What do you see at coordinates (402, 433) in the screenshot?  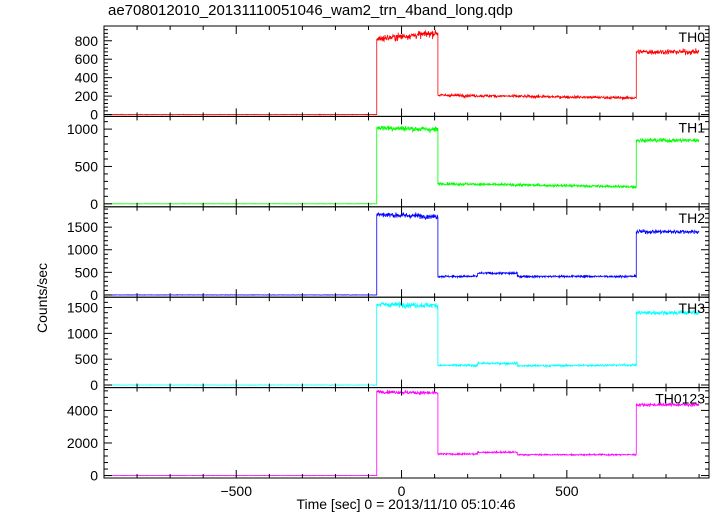 I see `series-line-th0123` at bounding box center [402, 433].